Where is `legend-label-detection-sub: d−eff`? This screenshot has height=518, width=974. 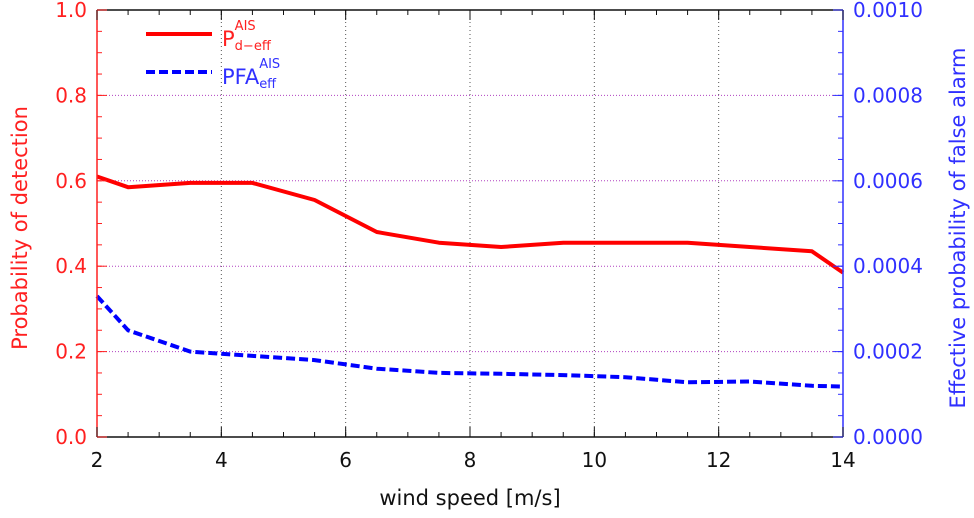 legend-label-detection-sub: d−eff is located at coordinates (253, 46).